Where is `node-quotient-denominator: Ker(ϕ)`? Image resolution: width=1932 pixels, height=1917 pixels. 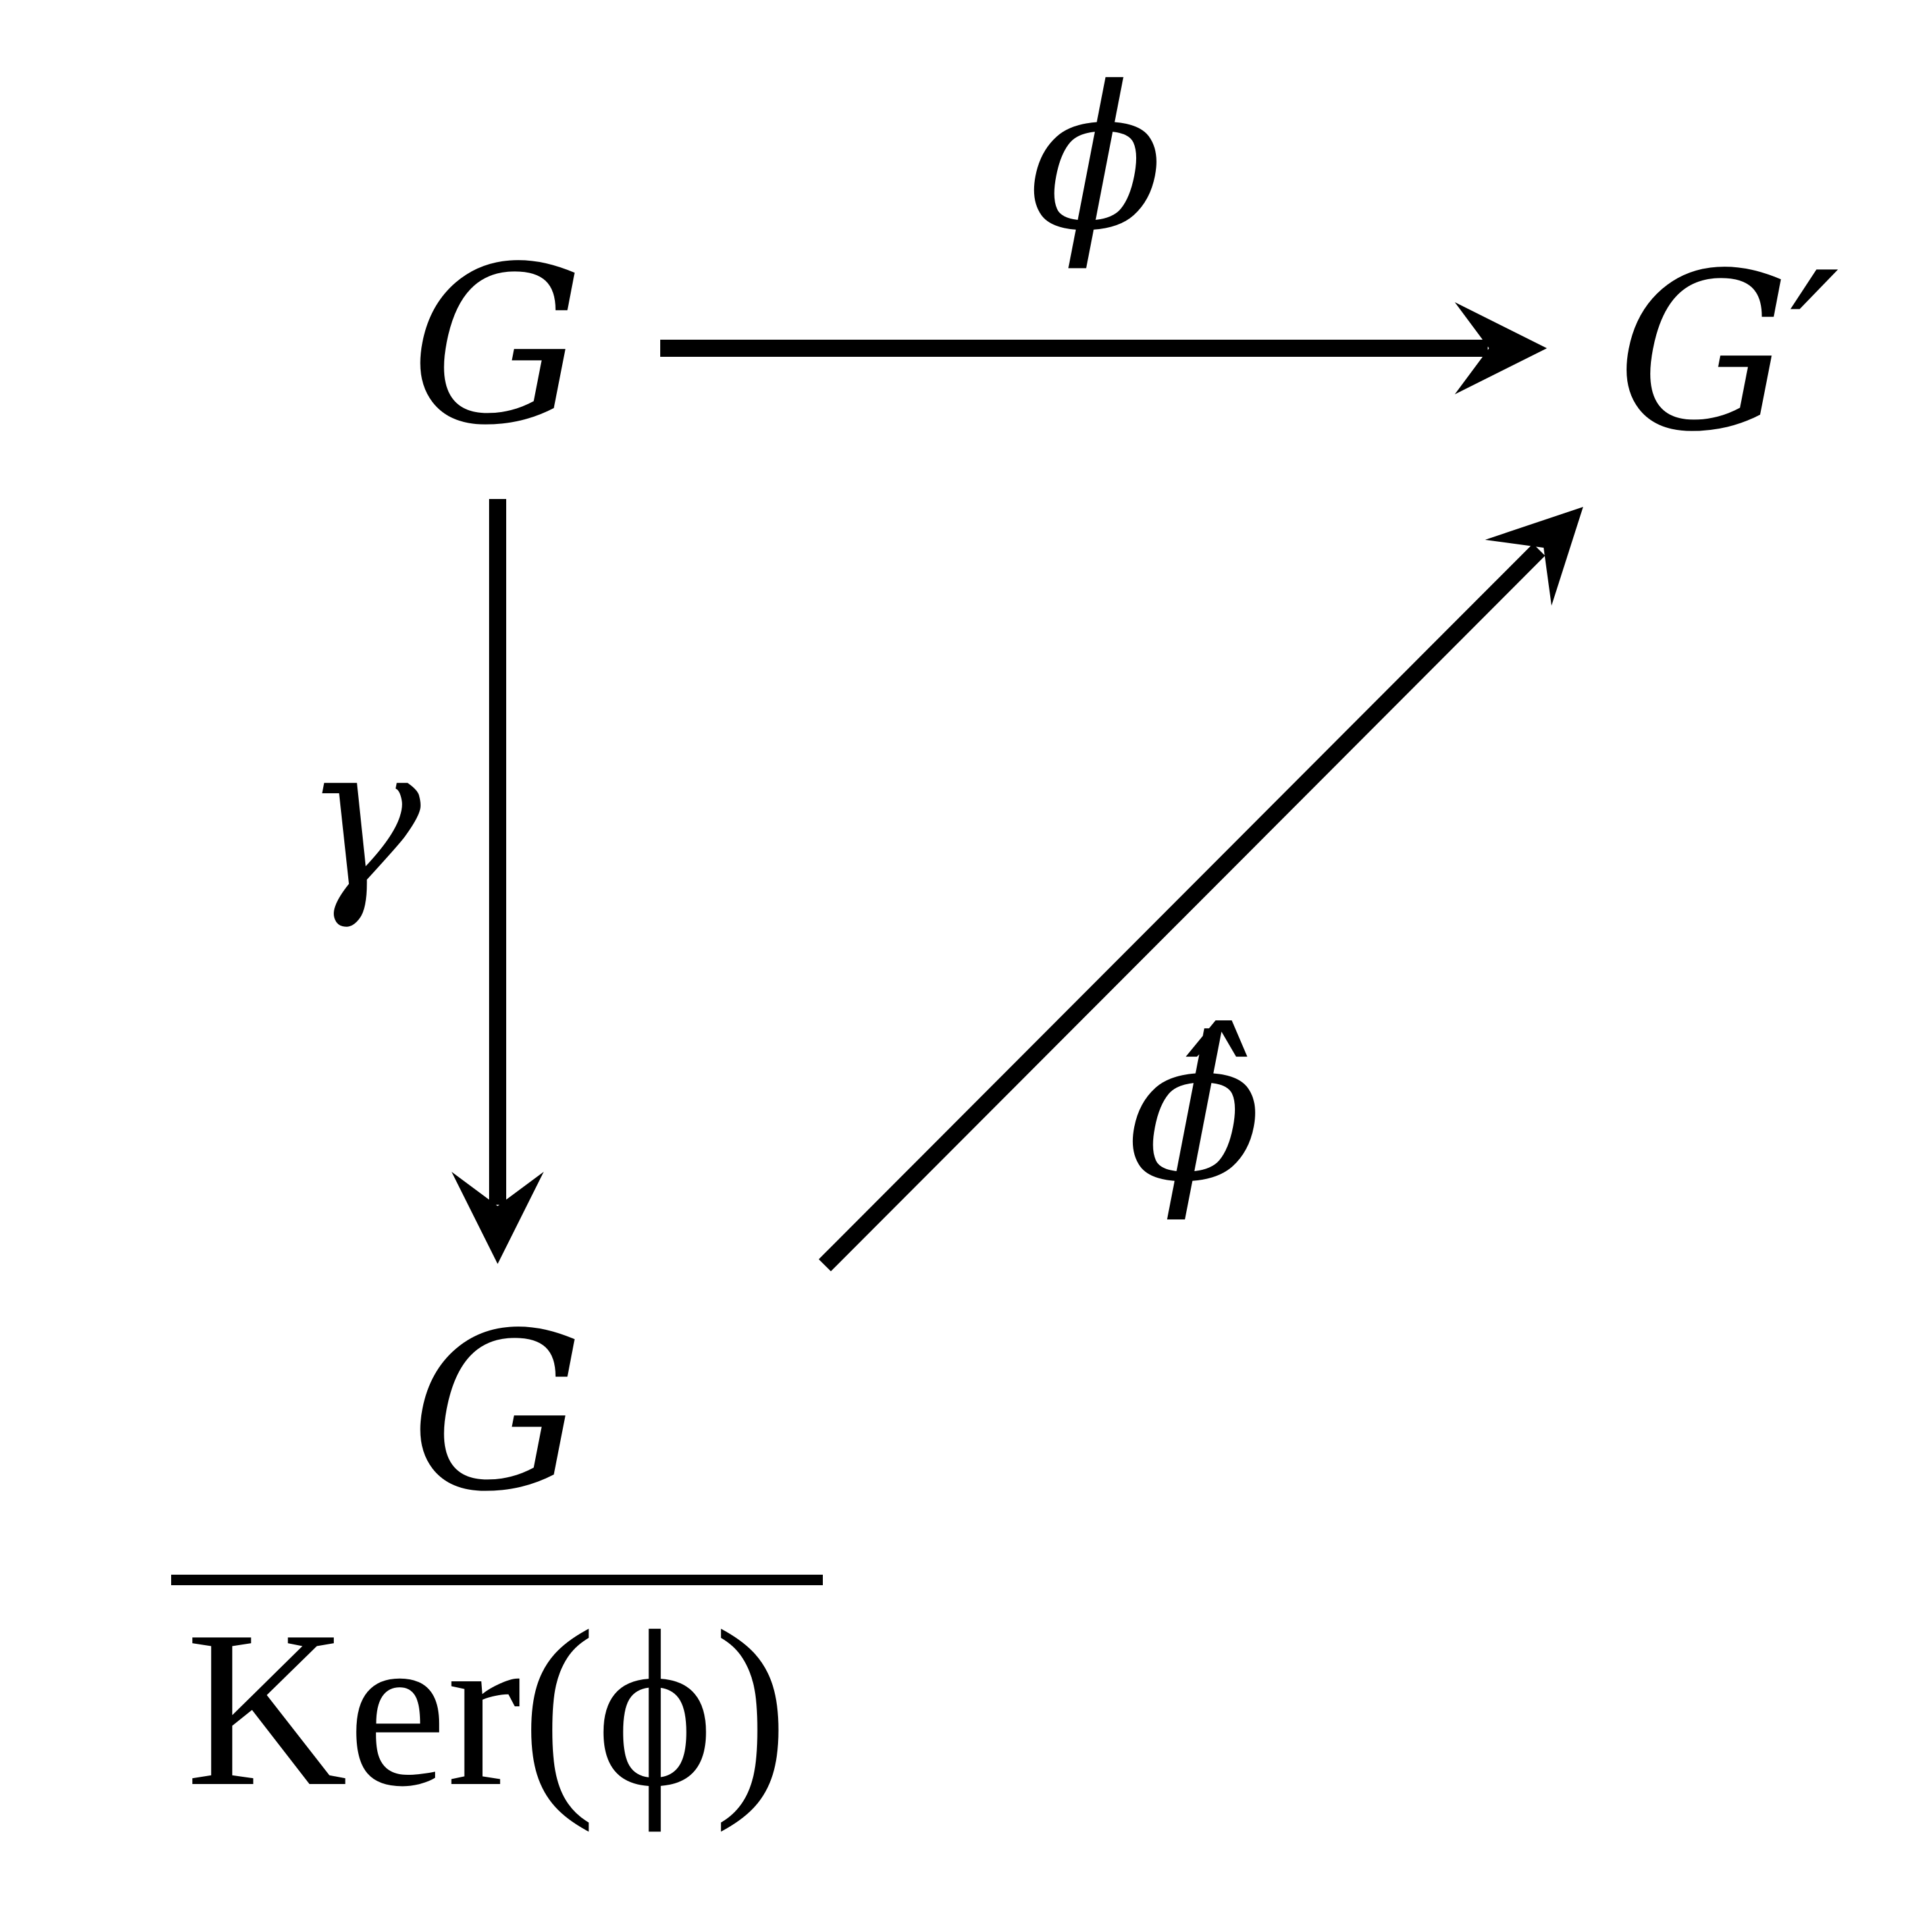
node-quotient-denominator: Ker(ϕ) is located at coordinates (487, 1709).